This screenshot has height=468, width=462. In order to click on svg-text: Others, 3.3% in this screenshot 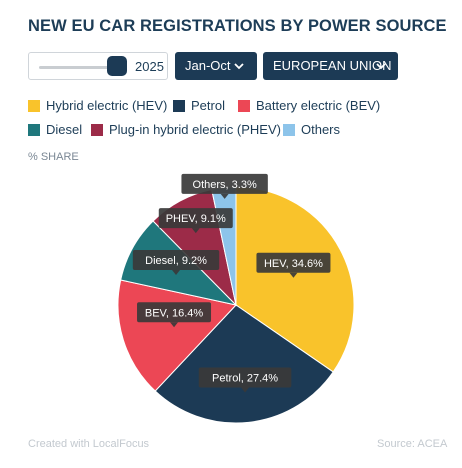, I will do `click(225, 185)`.